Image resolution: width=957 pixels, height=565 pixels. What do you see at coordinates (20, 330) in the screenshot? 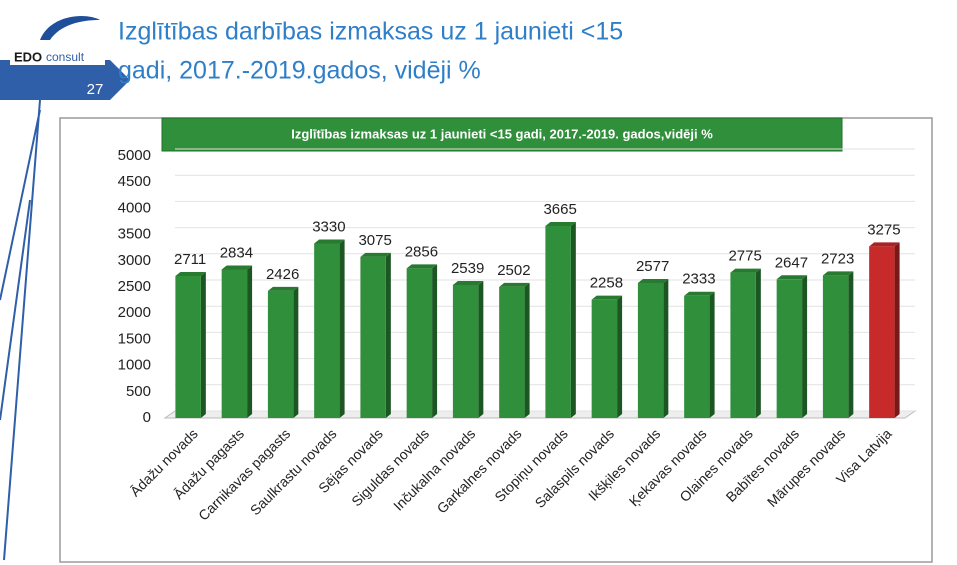
I see `decor-lines` at bounding box center [20, 330].